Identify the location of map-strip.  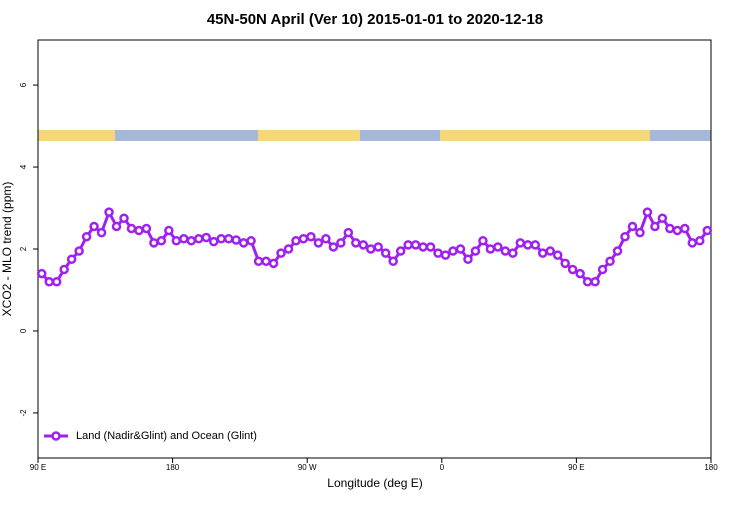
(374, 135).